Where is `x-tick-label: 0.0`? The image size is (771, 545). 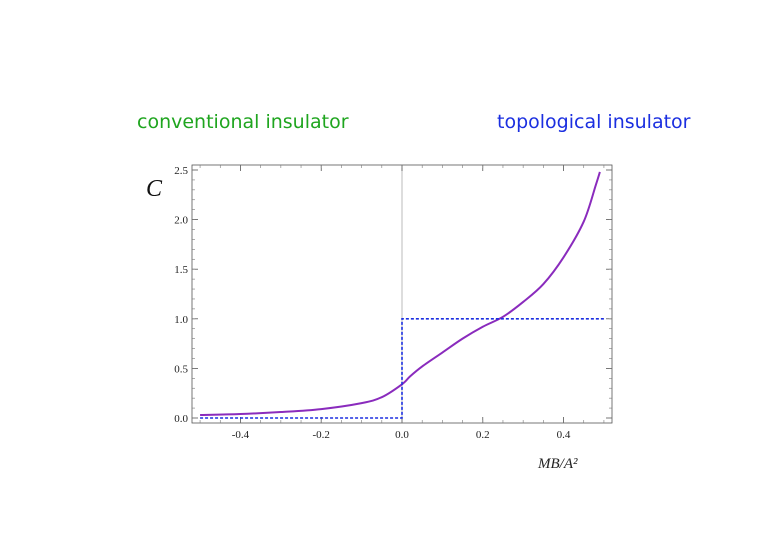
x-tick-label: 0.0 is located at coordinates (402, 435).